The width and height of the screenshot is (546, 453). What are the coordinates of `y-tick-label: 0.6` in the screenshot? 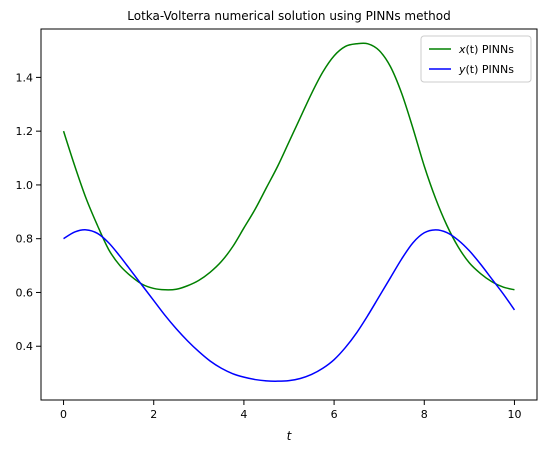 It's located at (25, 292).